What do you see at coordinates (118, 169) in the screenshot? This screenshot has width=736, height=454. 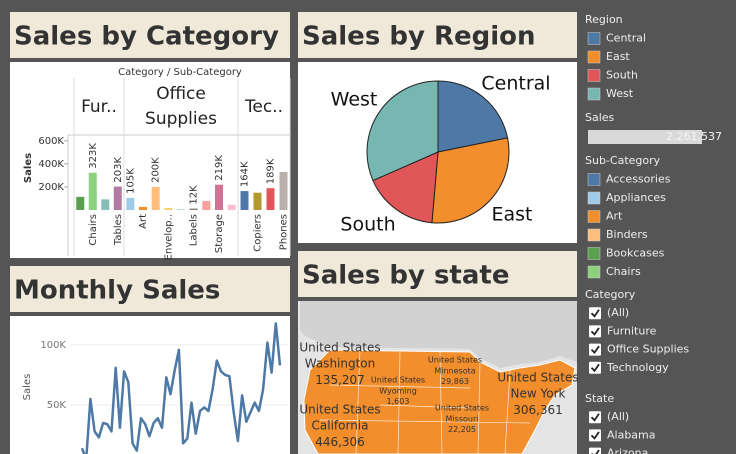 I see `data-label: 203K` at bounding box center [118, 169].